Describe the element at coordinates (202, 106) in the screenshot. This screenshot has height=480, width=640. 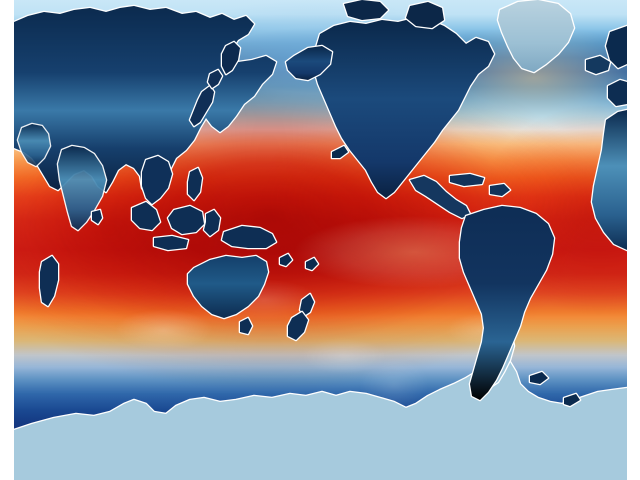
I see `land-japan` at that location.